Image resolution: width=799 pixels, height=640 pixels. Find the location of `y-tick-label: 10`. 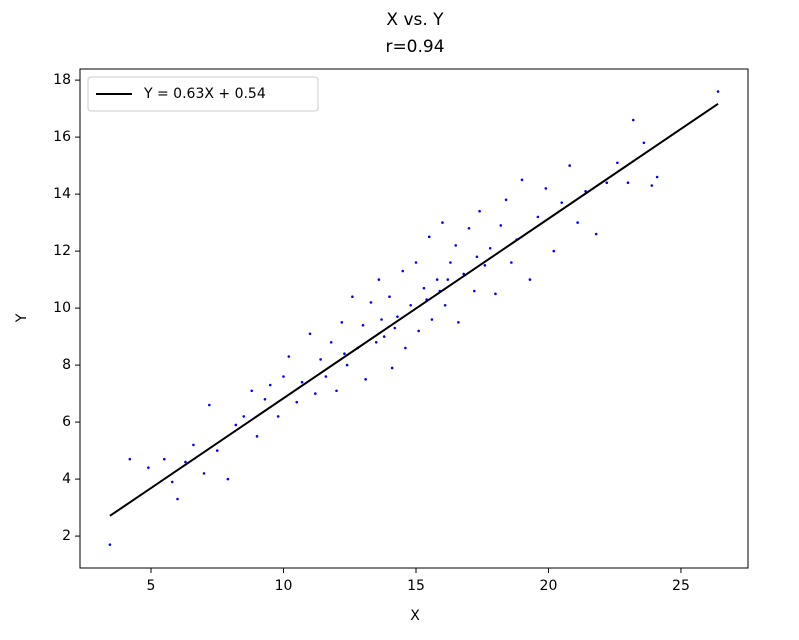

y-tick-label: 10 is located at coordinates (62, 308).